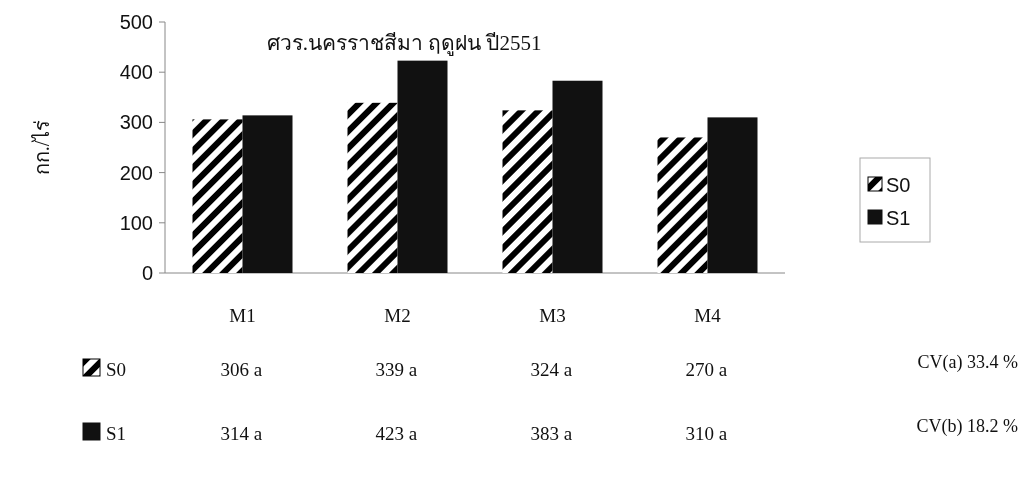 This screenshot has width=1026, height=482. Describe the element at coordinates (116, 369) in the screenshot. I see `legend-label: S0` at that location.